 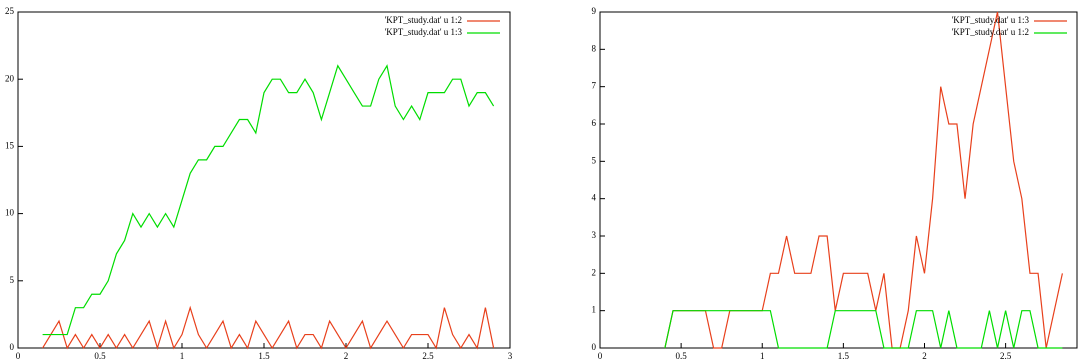 I want to click on y-tick-label: 20, so click(x=10, y=78).